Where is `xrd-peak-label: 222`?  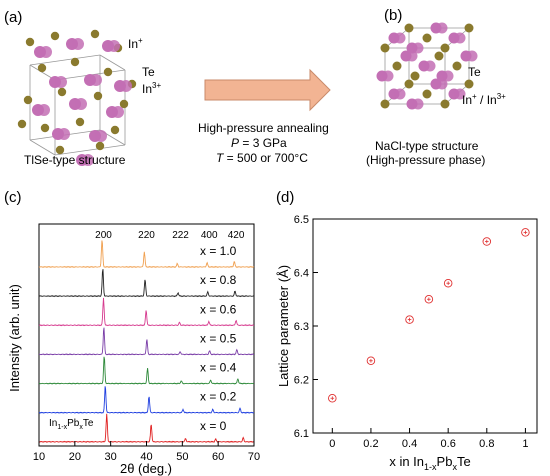 xrd-peak-label: 222 is located at coordinates (180, 235).